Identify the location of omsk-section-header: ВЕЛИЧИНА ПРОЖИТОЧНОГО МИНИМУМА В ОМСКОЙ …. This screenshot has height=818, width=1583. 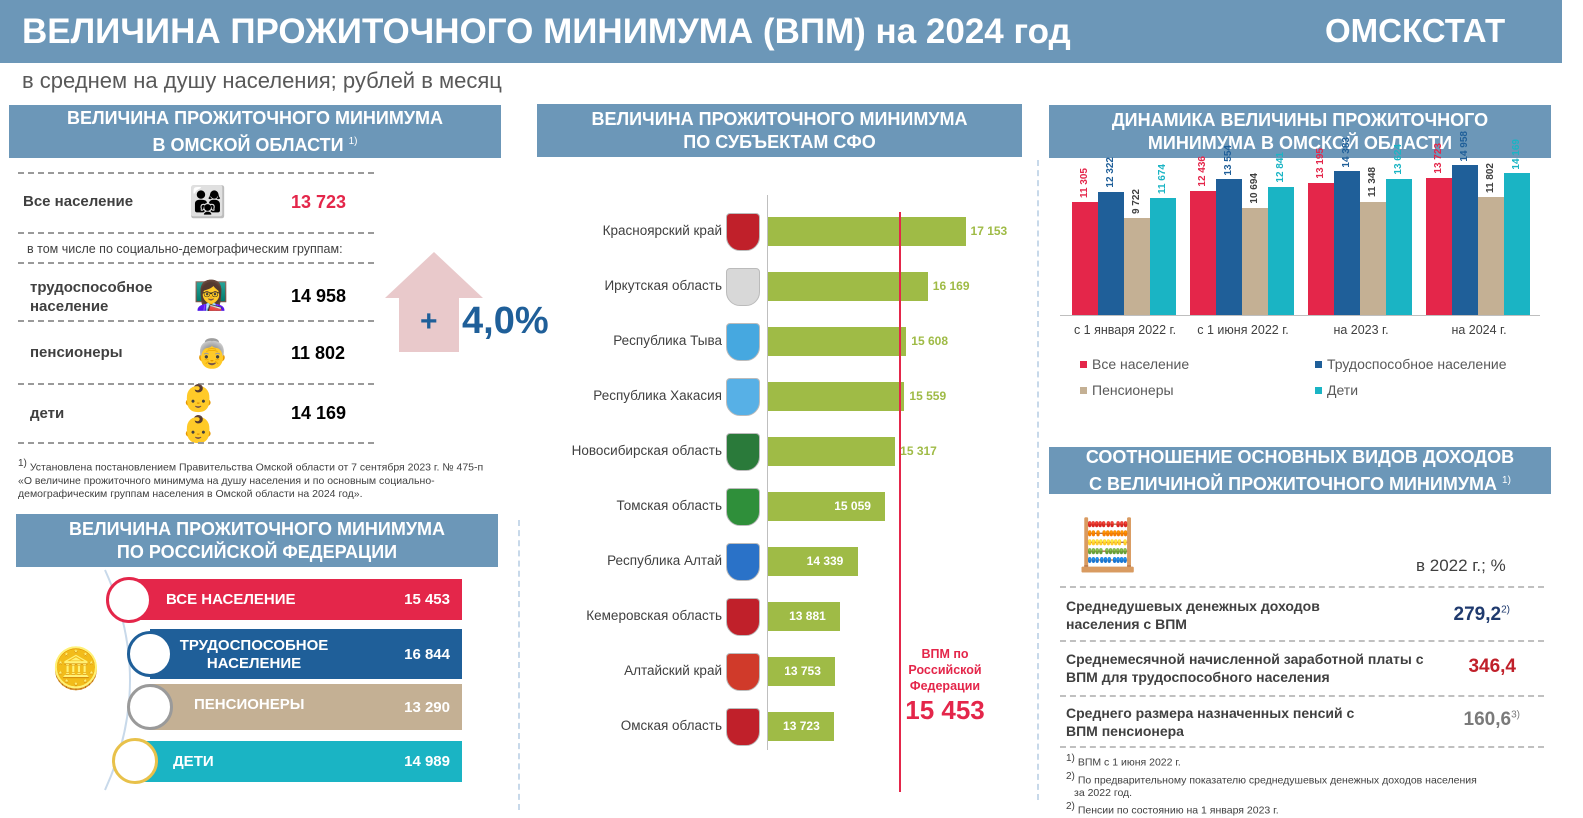
(255, 131).